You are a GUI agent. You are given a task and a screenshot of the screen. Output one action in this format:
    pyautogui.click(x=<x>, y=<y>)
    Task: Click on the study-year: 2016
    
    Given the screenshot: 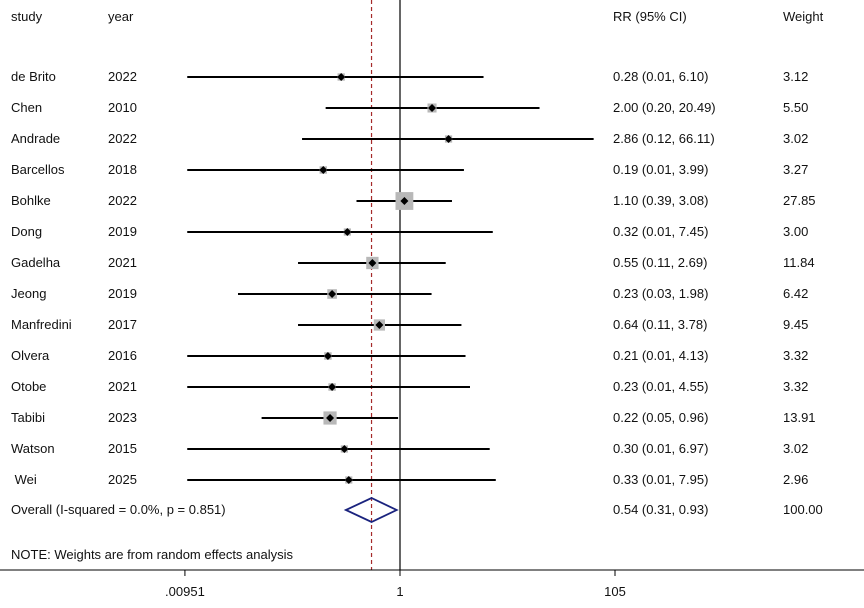 What is the action you would take?
    pyautogui.click(x=122, y=355)
    